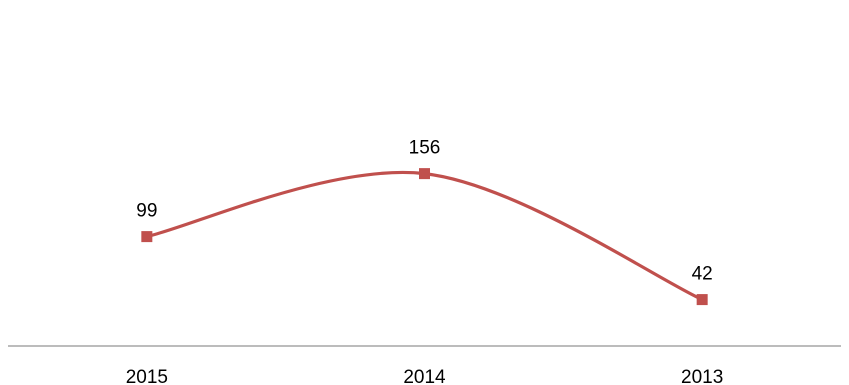  I want to click on x-tick-labels: 2015 2014 2013, so click(425, 376).